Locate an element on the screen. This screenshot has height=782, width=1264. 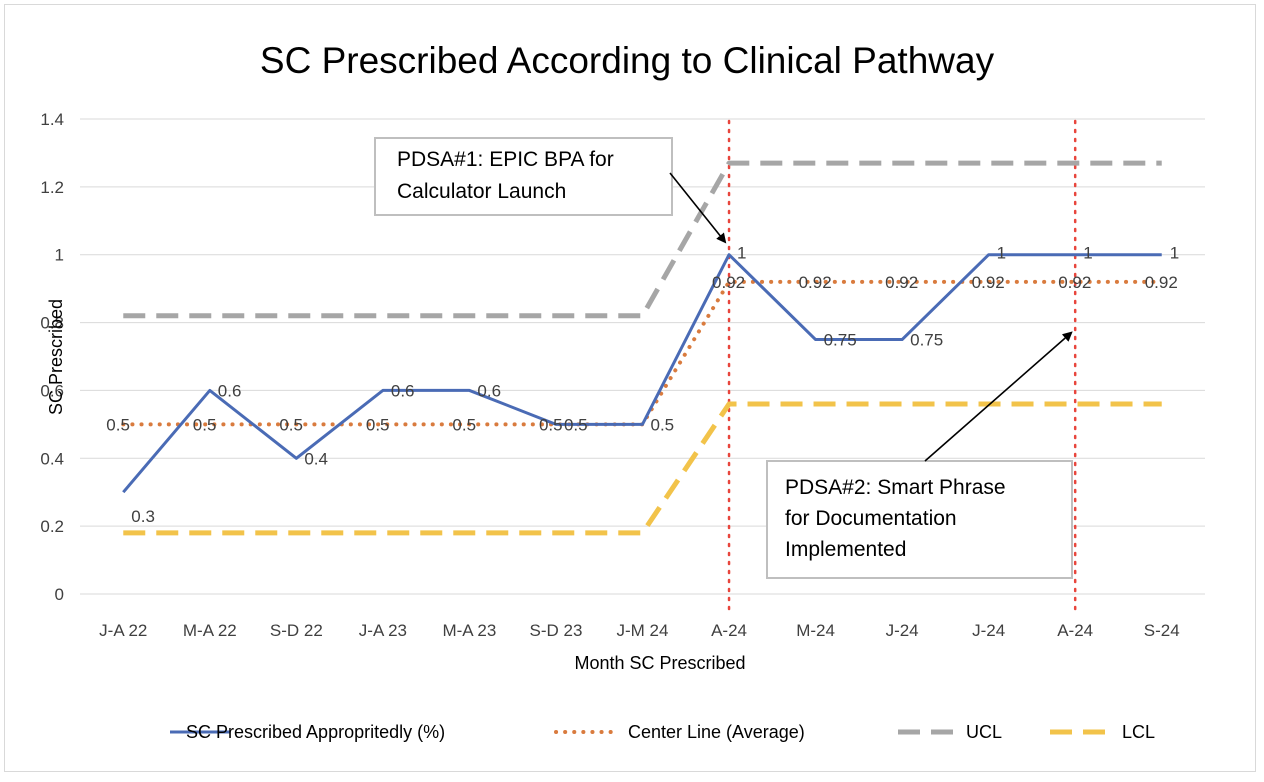
lcl-line is located at coordinates (642, 468).